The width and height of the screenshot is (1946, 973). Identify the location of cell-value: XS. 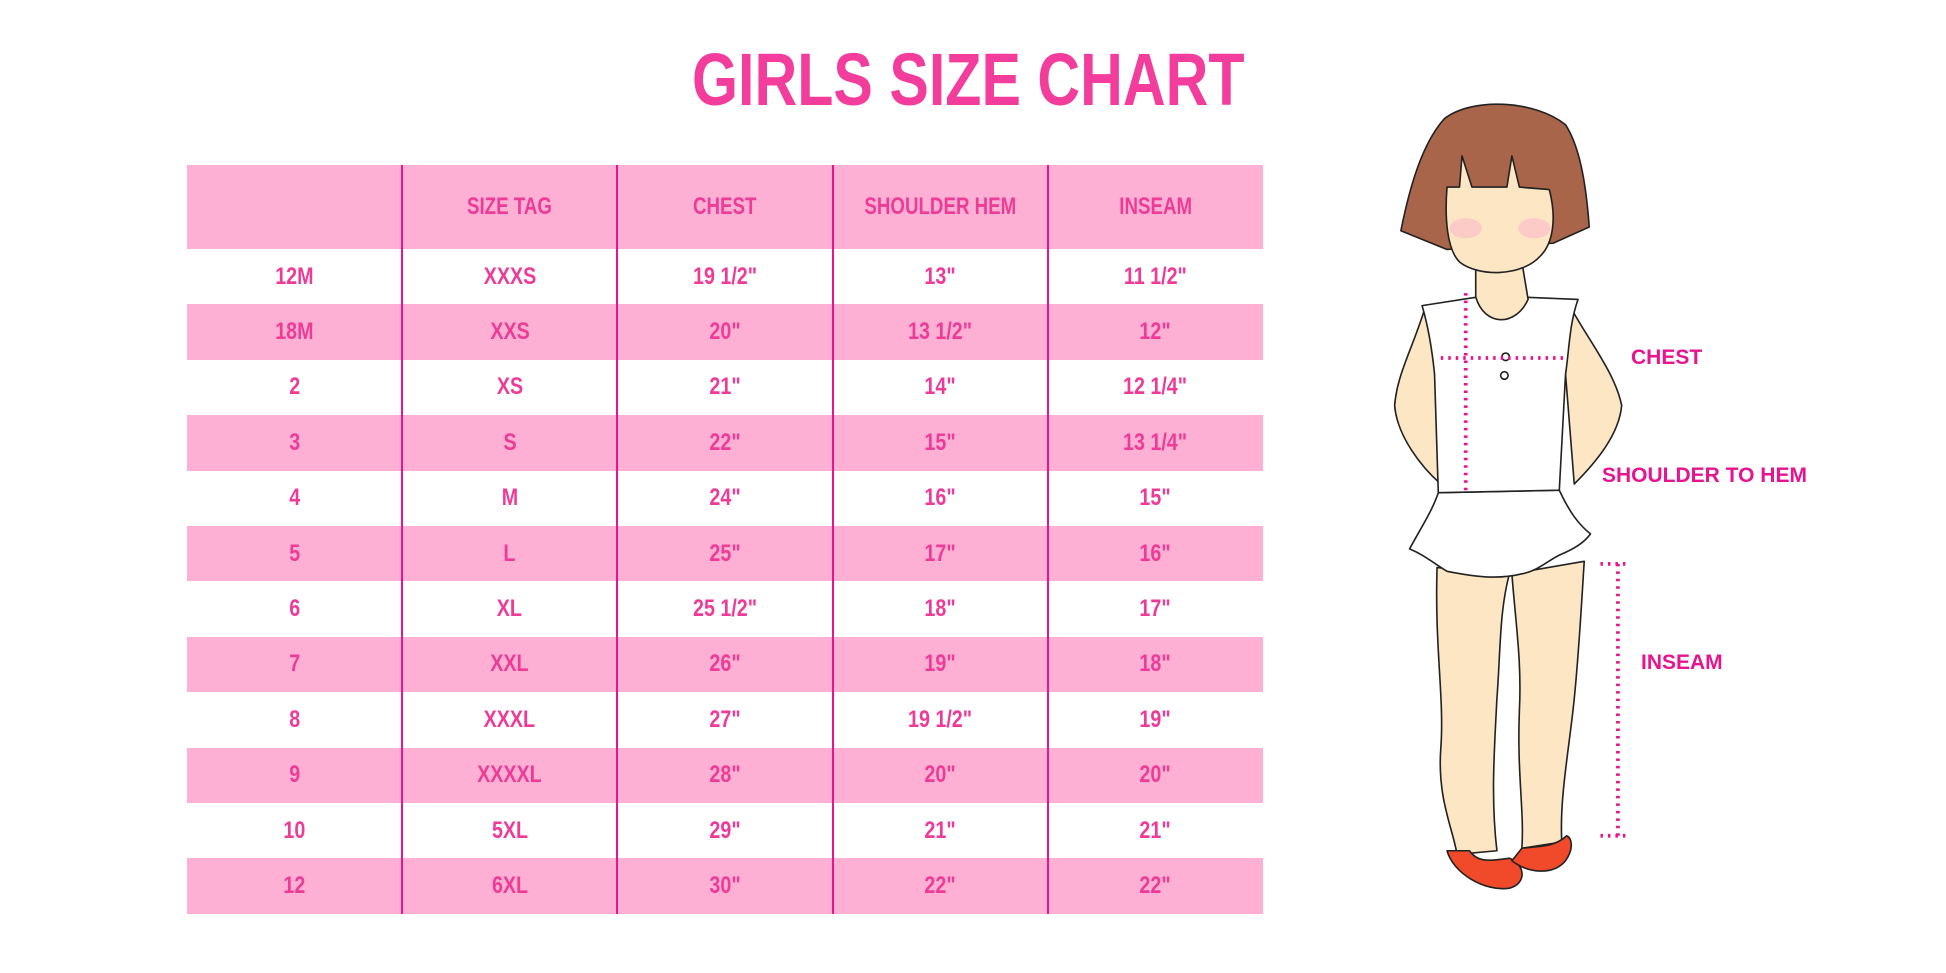
(509, 387).